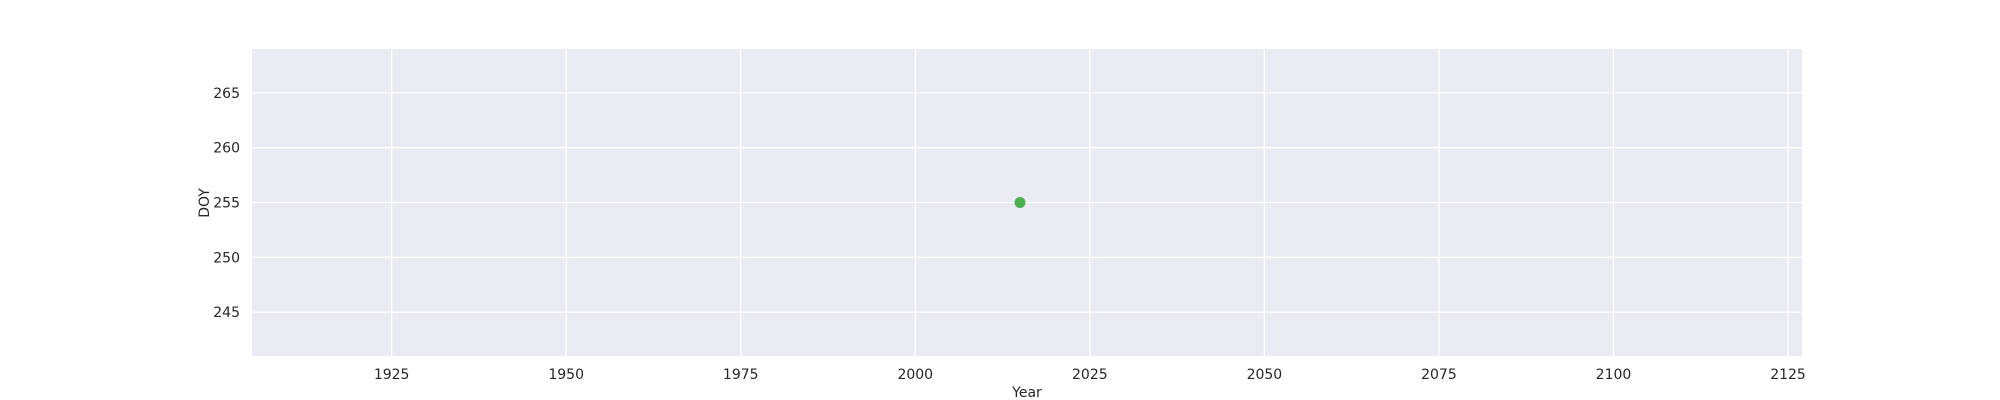 This screenshot has height=400, width=2000. I want to click on x-tick-label: 2125, so click(1788, 375).